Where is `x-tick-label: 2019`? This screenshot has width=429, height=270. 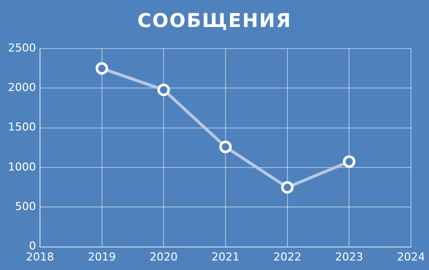 x-tick-label: 2019 is located at coordinates (102, 257).